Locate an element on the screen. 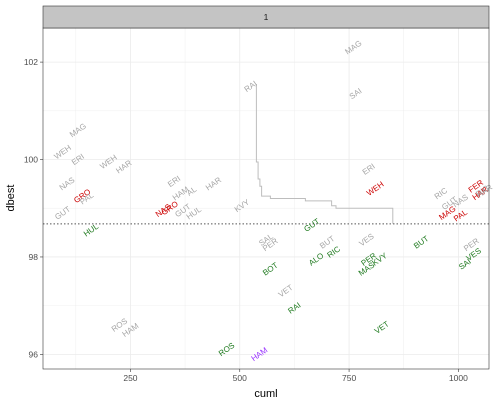 The image size is (495, 405). facet-strip-background is located at coordinates (266, 17).